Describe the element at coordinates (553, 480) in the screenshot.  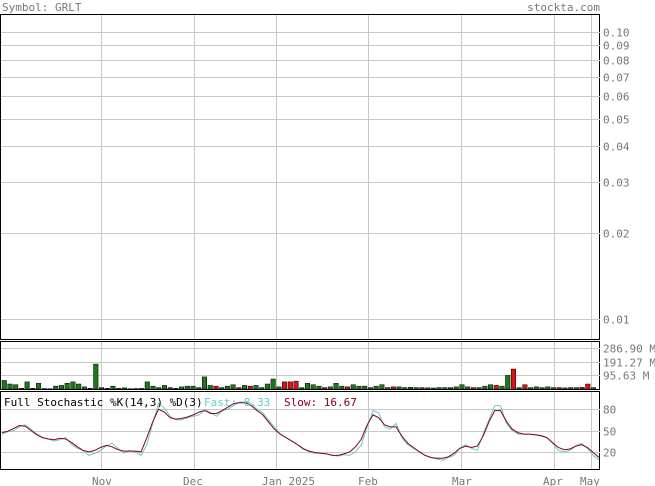
I see `x-tick-label: Apr` at that location.